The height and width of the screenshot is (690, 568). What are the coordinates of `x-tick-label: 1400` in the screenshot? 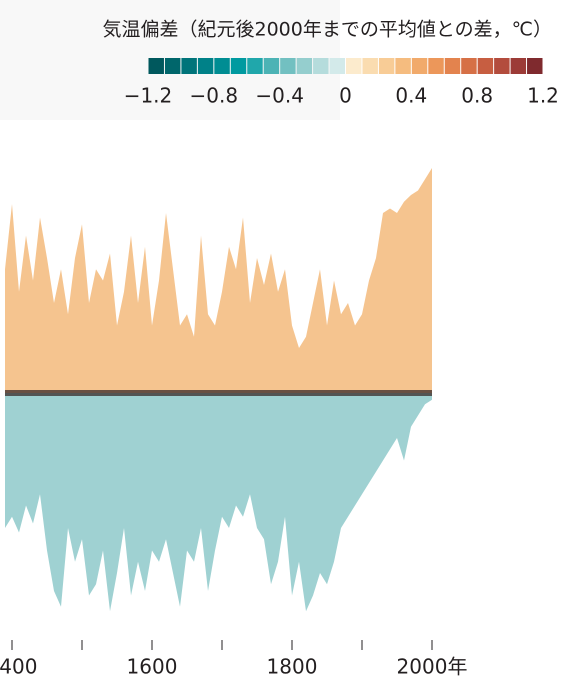 It's located at (18, 667).